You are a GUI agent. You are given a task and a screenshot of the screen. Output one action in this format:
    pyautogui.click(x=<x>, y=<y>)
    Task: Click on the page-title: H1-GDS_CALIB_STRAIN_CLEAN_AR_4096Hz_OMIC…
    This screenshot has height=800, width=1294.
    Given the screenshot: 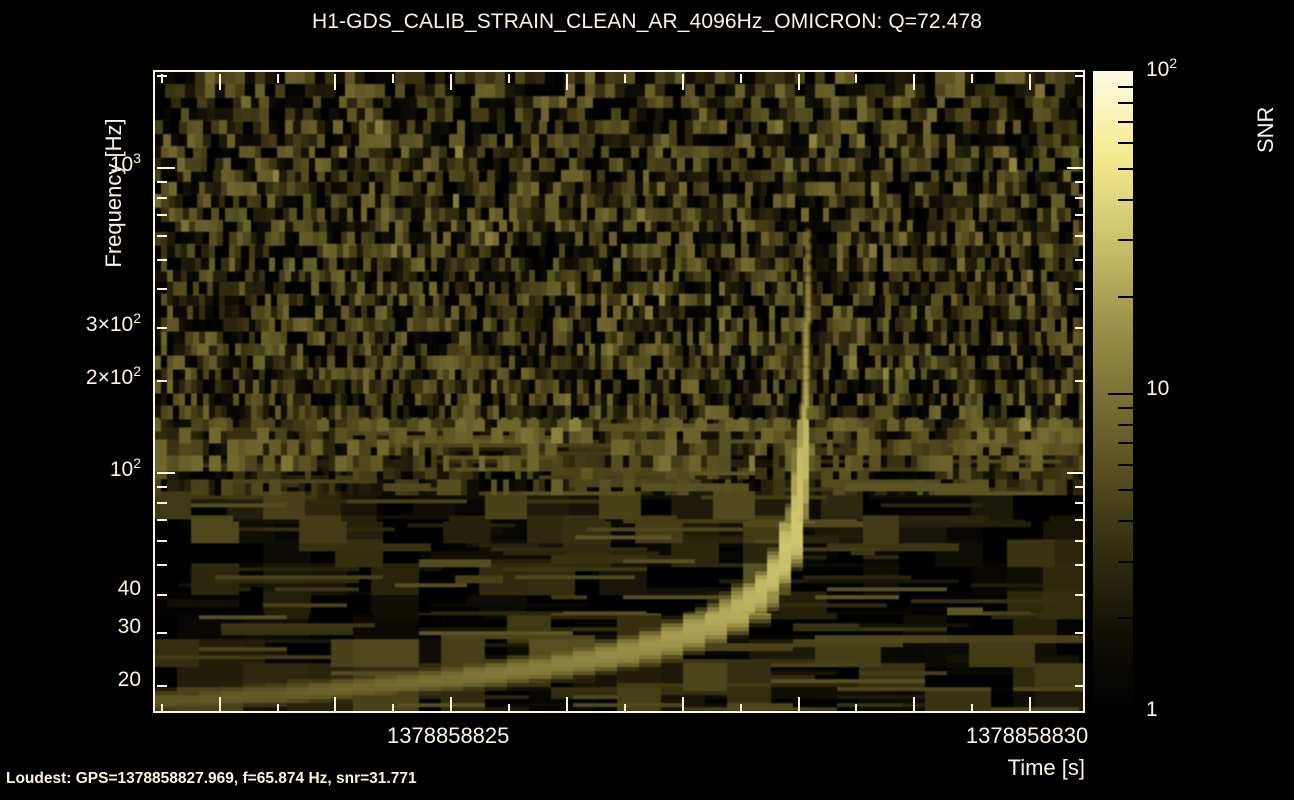 What is the action you would take?
    pyautogui.click(x=647, y=21)
    